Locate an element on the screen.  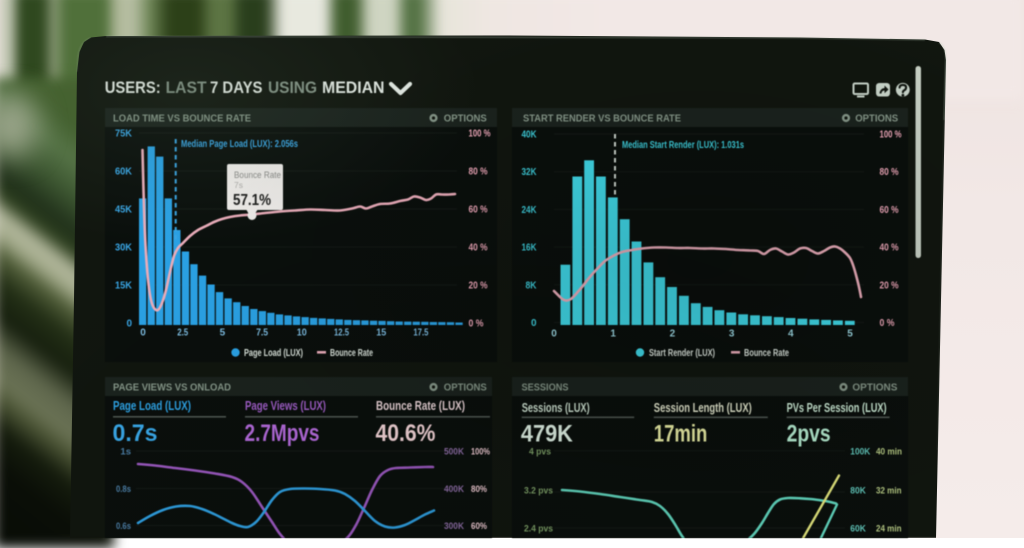
svg-text: 15 is located at coordinates (381, 333).